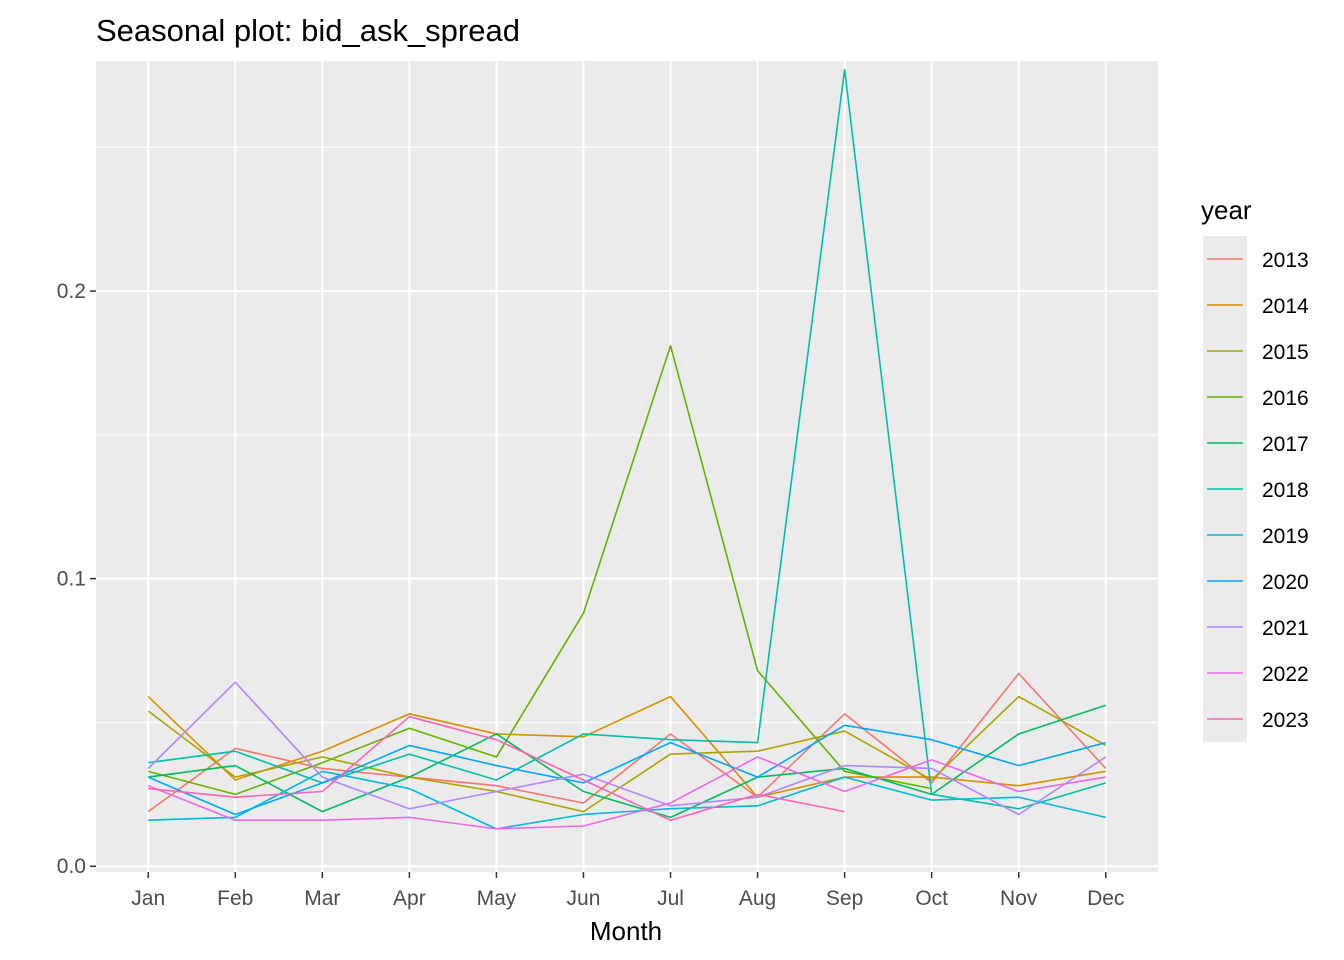 This screenshot has width=1344, height=960. Describe the element at coordinates (1285, 306) in the screenshot. I see `legend-label-2014: 2014` at that location.